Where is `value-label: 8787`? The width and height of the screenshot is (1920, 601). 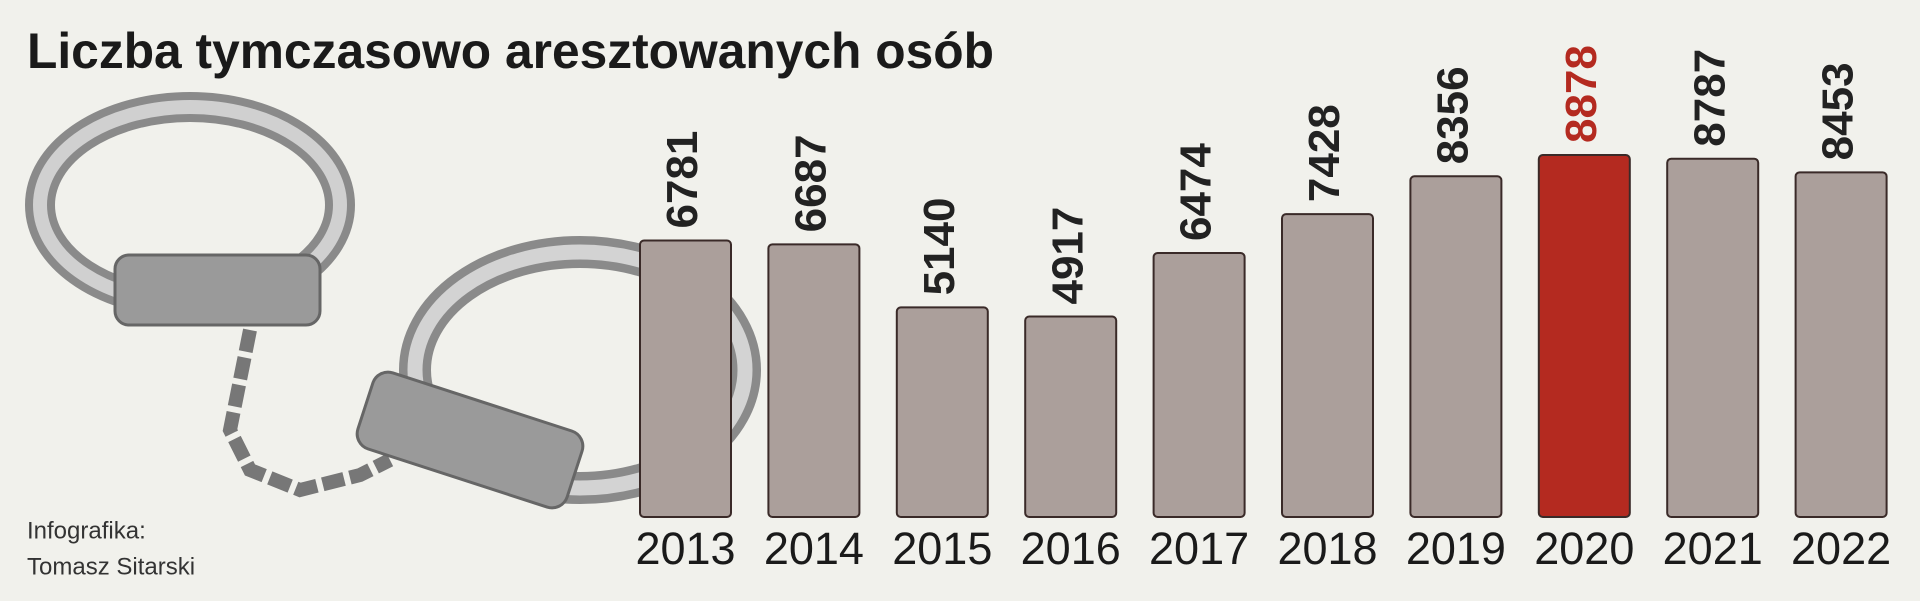 value-label: 8787 is located at coordinates (1709, 98).